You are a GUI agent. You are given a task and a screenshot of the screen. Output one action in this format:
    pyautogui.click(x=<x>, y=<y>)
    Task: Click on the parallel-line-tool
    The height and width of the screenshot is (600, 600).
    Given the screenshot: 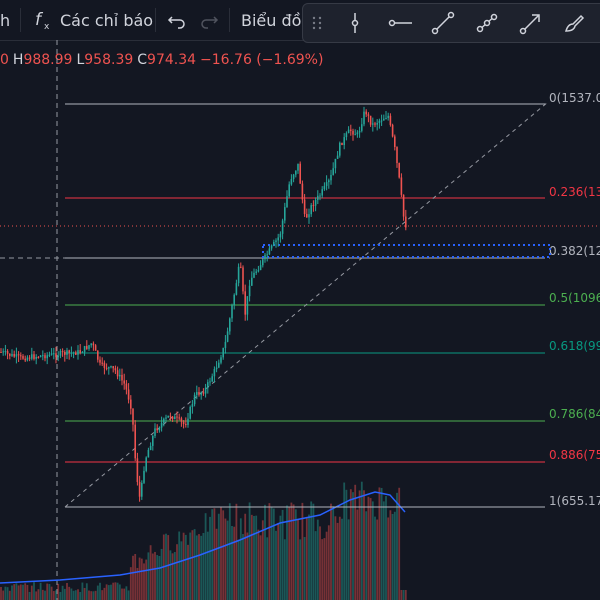 What is the action you would take?
    pyautogui.click(x=487, y=23)
    